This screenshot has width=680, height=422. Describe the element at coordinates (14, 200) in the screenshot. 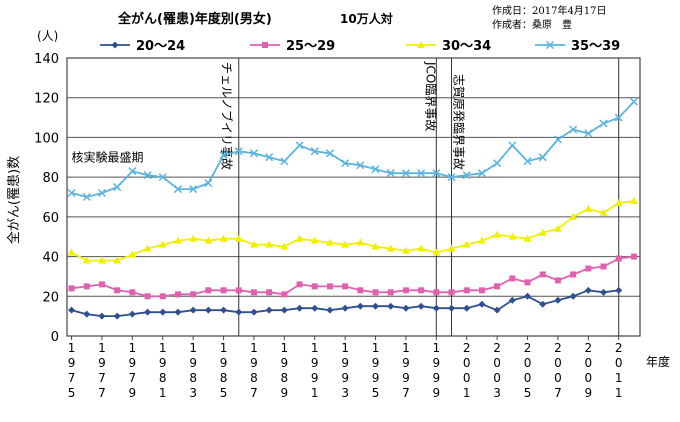

I see `y-axis-label: 全がん(罹患)数` at that location.